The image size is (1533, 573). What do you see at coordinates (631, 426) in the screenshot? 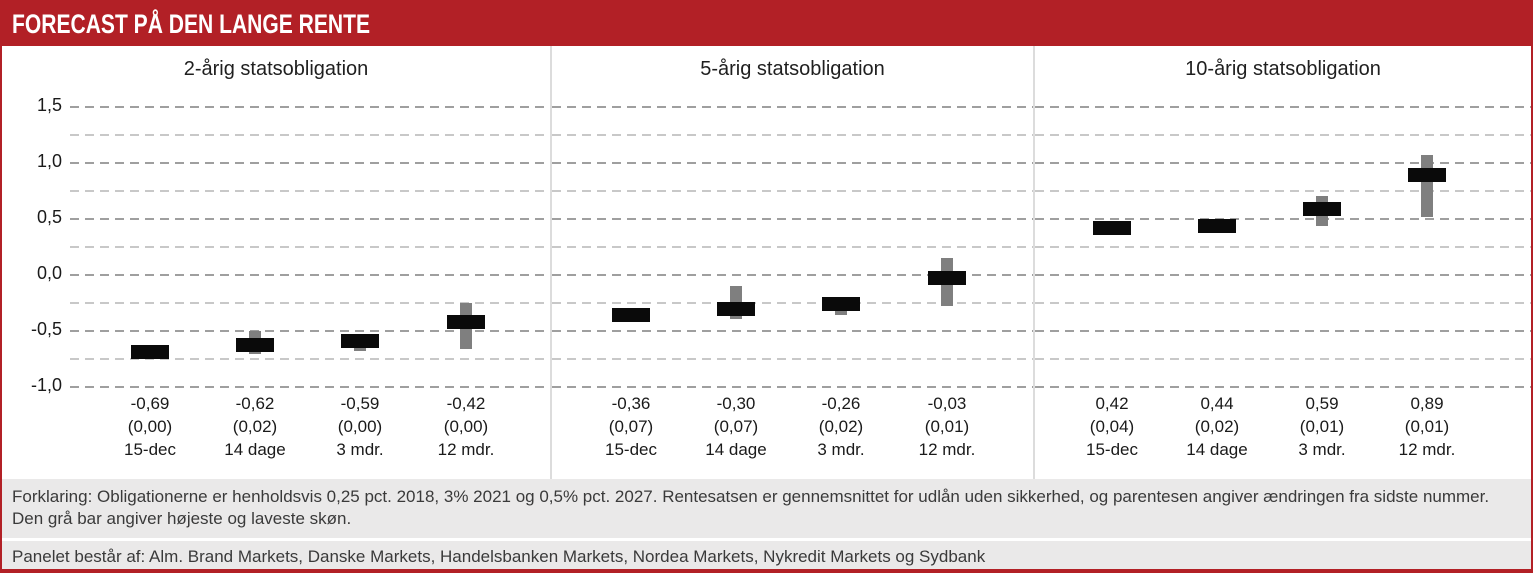
I see `category-label: -0,36 (0,07) 15-dec` at bounding box center [631, 426].